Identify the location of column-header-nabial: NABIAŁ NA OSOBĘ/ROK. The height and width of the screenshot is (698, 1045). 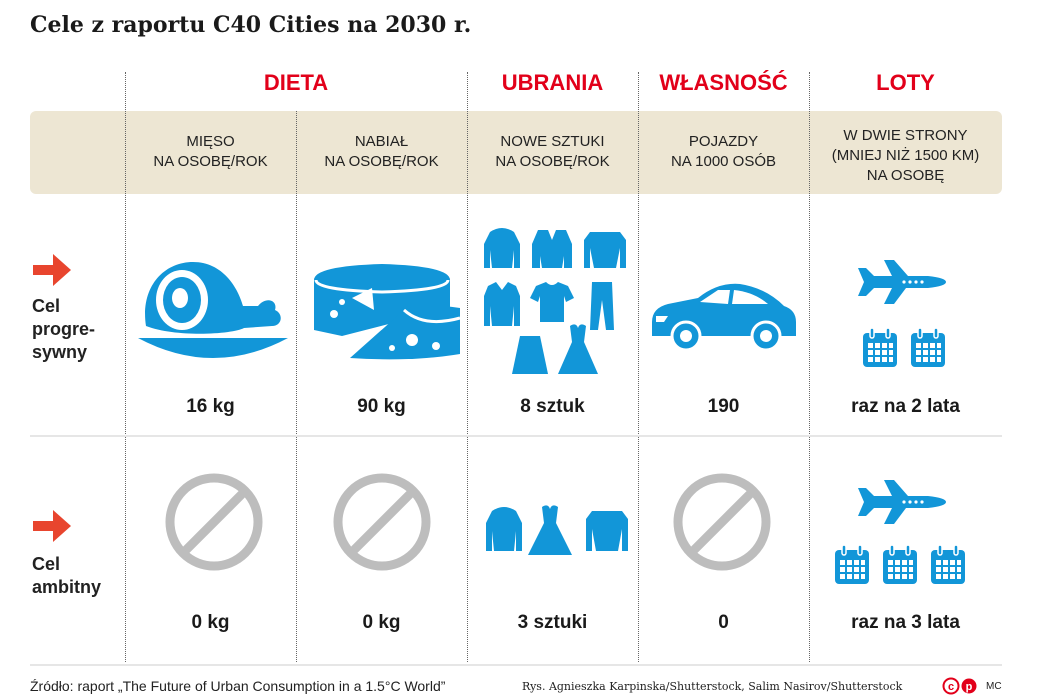
(381, 151).